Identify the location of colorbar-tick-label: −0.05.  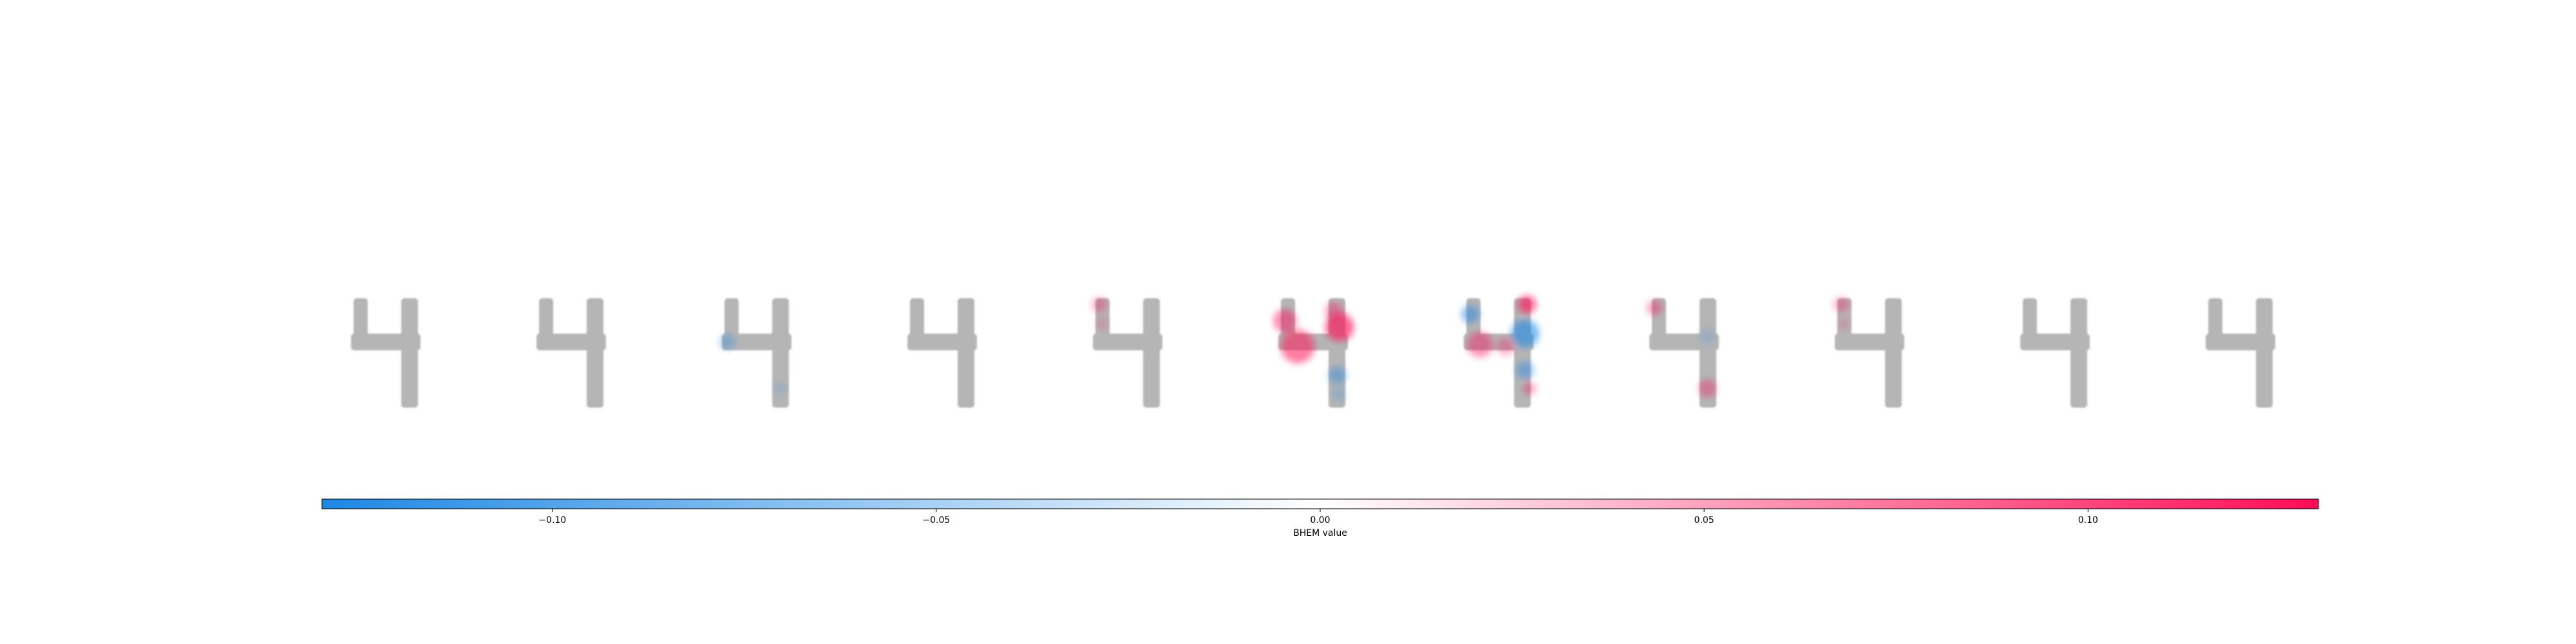
(936, 521).